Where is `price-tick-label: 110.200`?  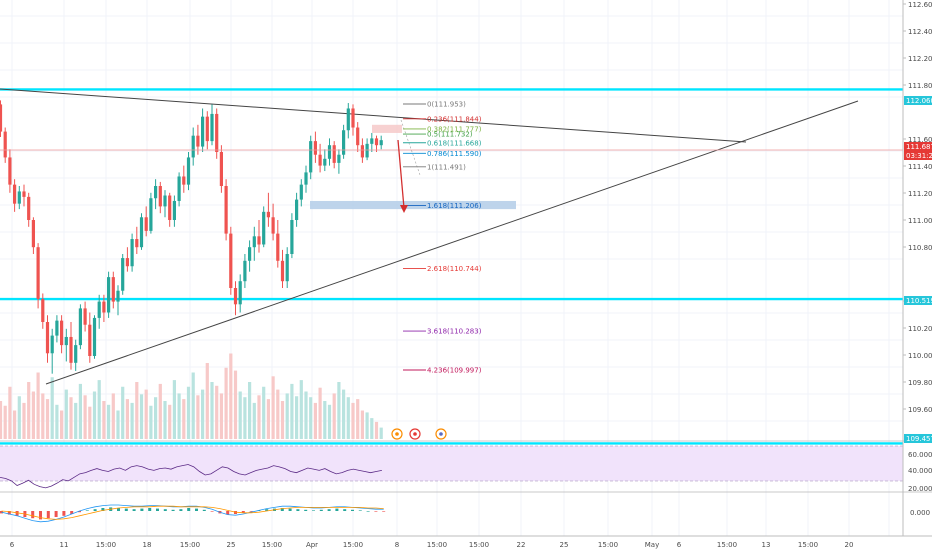
price-tick-label: 110.200 is located at coordinates (920, 329).